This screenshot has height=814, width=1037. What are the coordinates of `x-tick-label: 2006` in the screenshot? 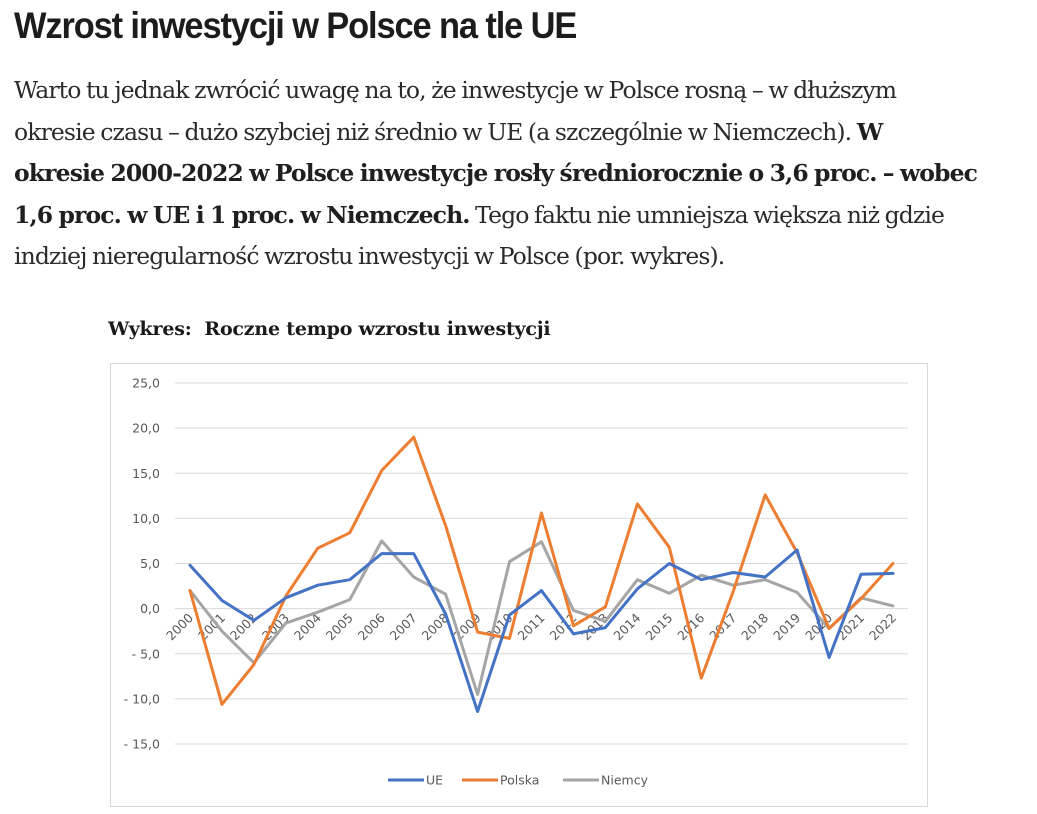 It's located at (371, 626).